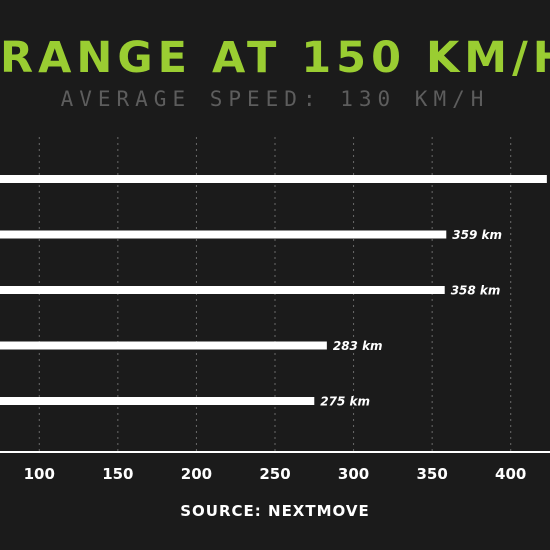 The height and width of the screenshot is (550, 550). What do you see at coordinates (274, 474) in the screenshot?
I see `x-tick-label-250: 250` at bounding box center [274, 474].